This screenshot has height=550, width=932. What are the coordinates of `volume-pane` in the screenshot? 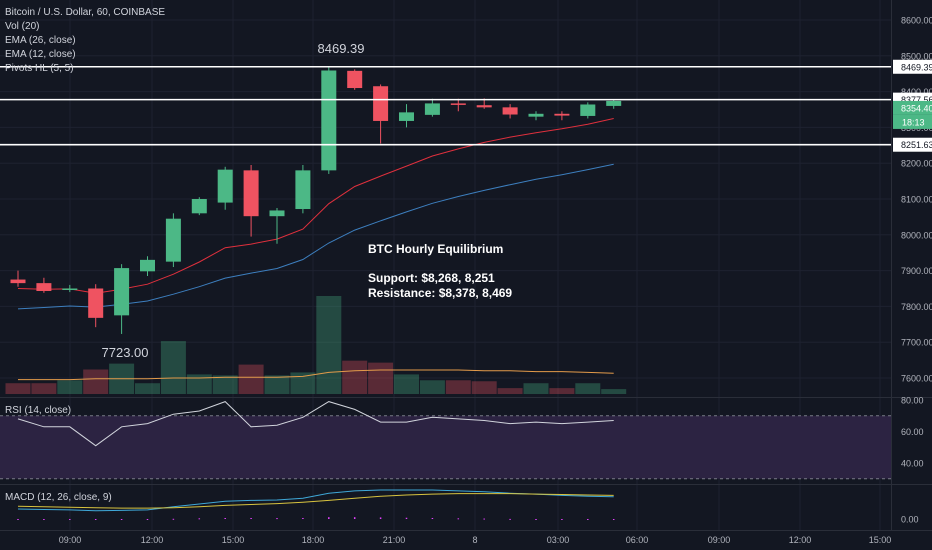 It's located at (316, 345).